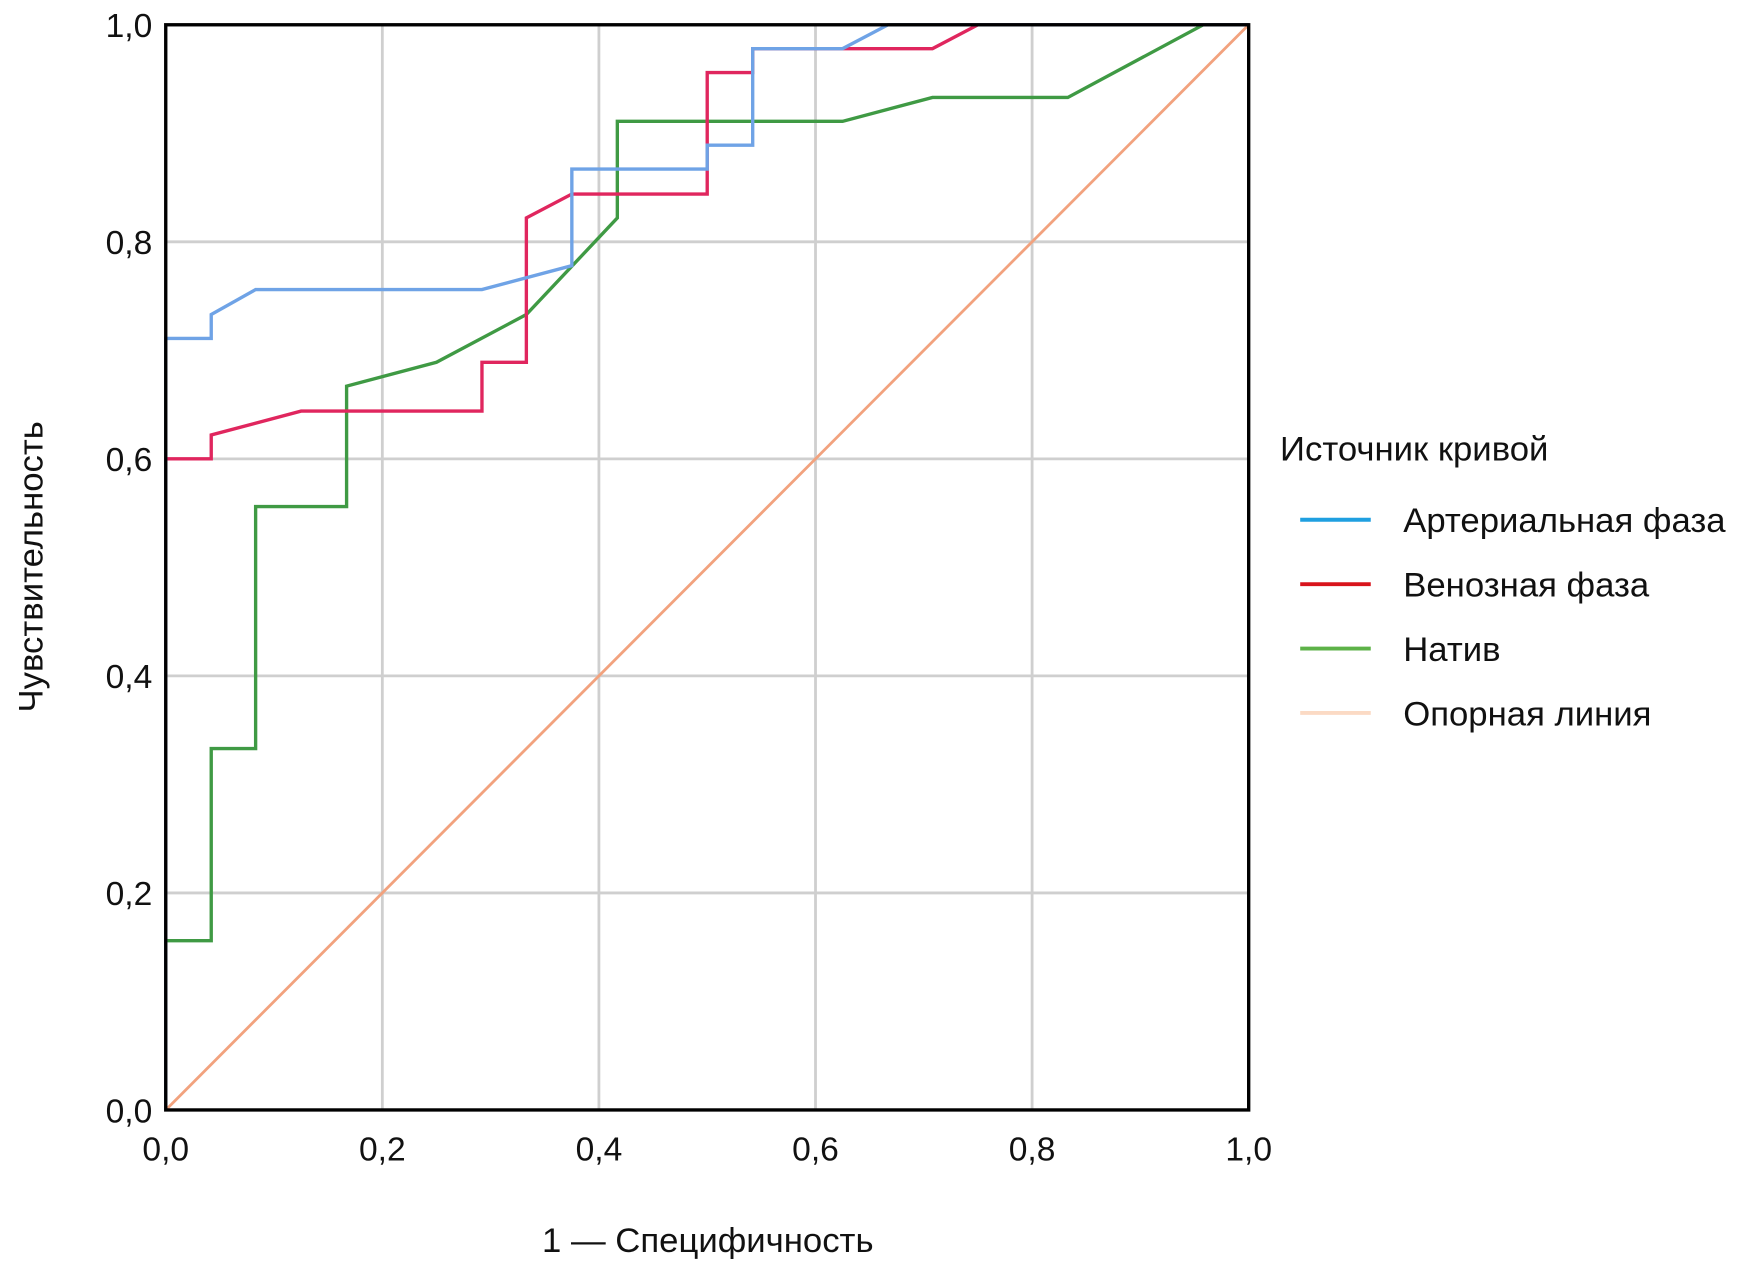  What do you see at coordinates (707, 1149) in the screenshot?
I see `x-tick-labels: 0,0 0,2 0,4 0,6 0,8 1,0` at bounding box center [707, 1149].